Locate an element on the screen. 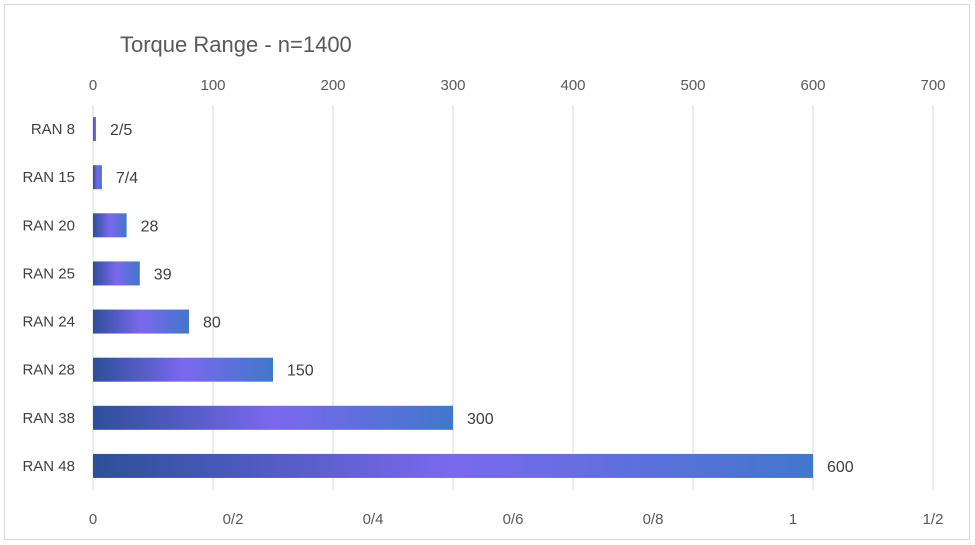  top-axis-tick-label: 400 is located at coordinates (572, 85).